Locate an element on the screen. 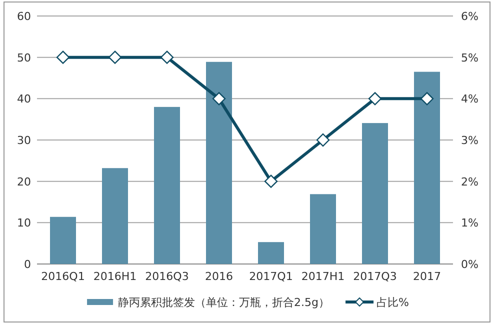 The image size is (496, 328). y2-tick-label: 5% is located at coordinates (469, 57).